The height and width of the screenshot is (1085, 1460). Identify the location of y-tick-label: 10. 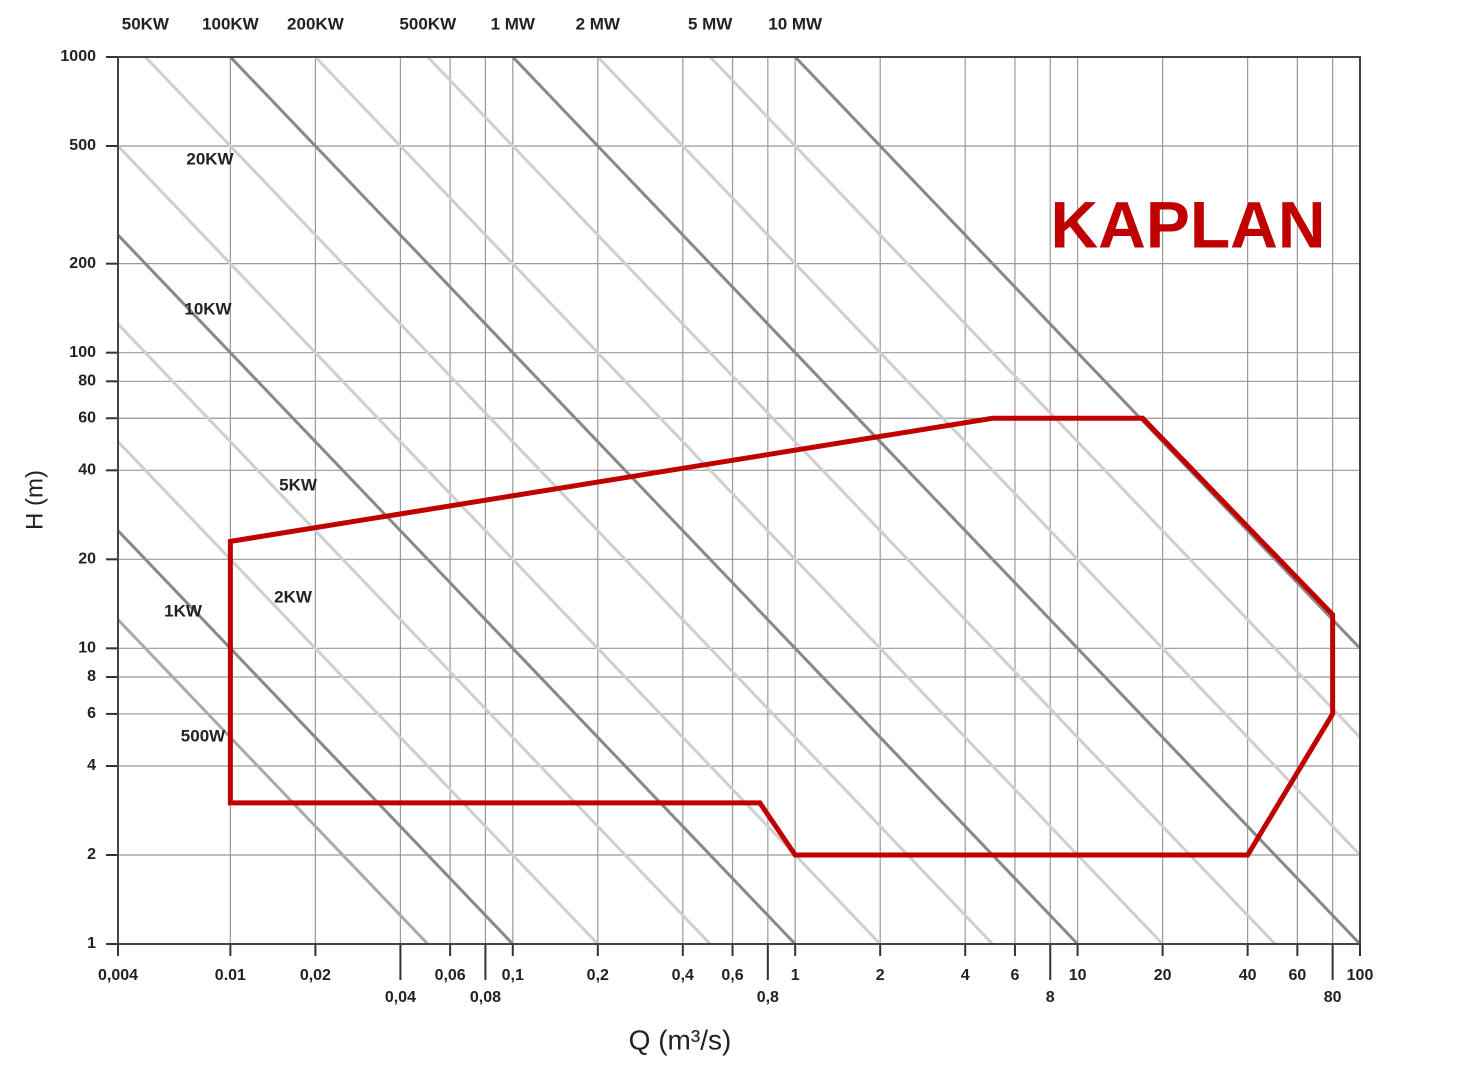
(87, 648).